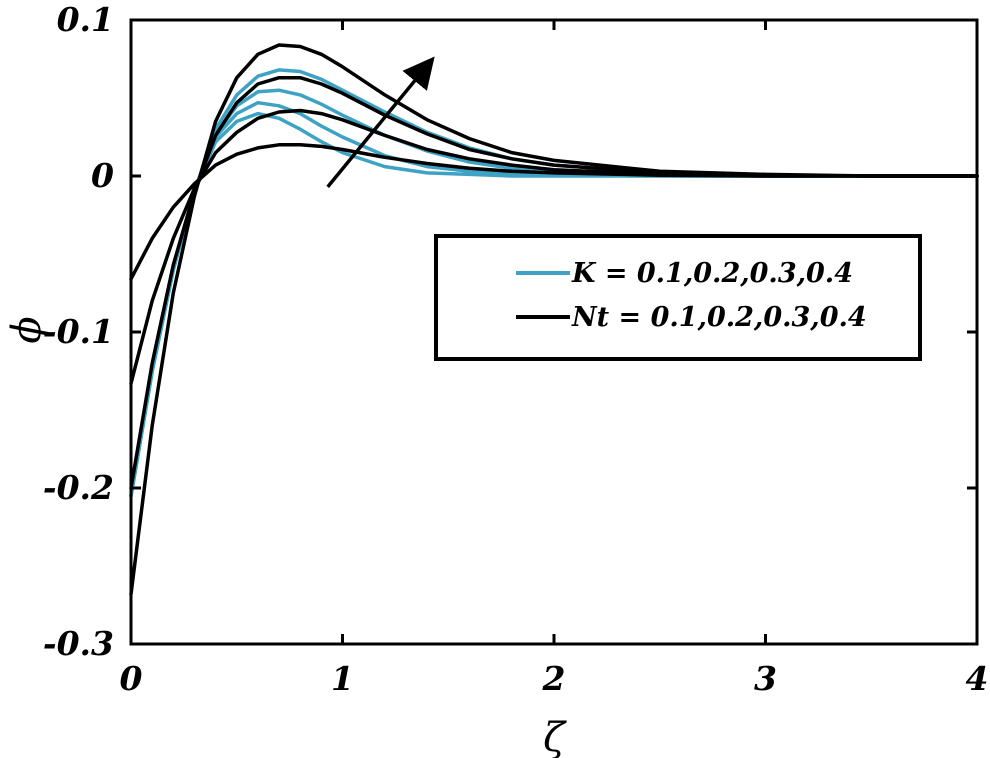 This screenshot has height=758, width=990. I want to click on x-tick-label: 0, so click(131, 678).